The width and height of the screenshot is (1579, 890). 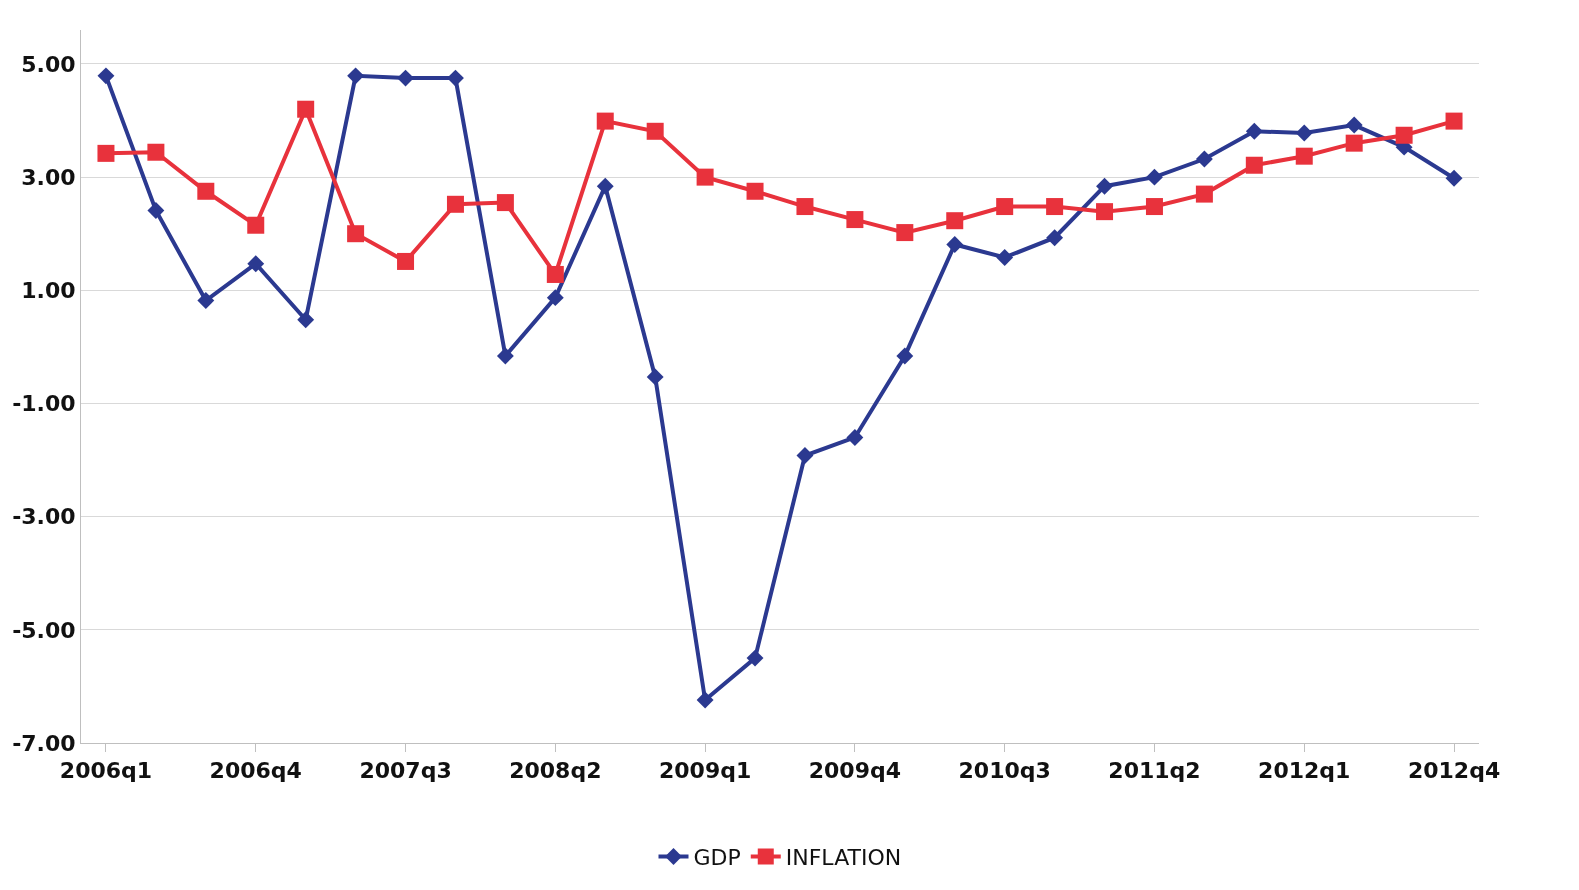 What do you see at coordinates (44, 630) in the screenshot?
I see `y-tick-label: -5.00` at bounding box center [44, 630].